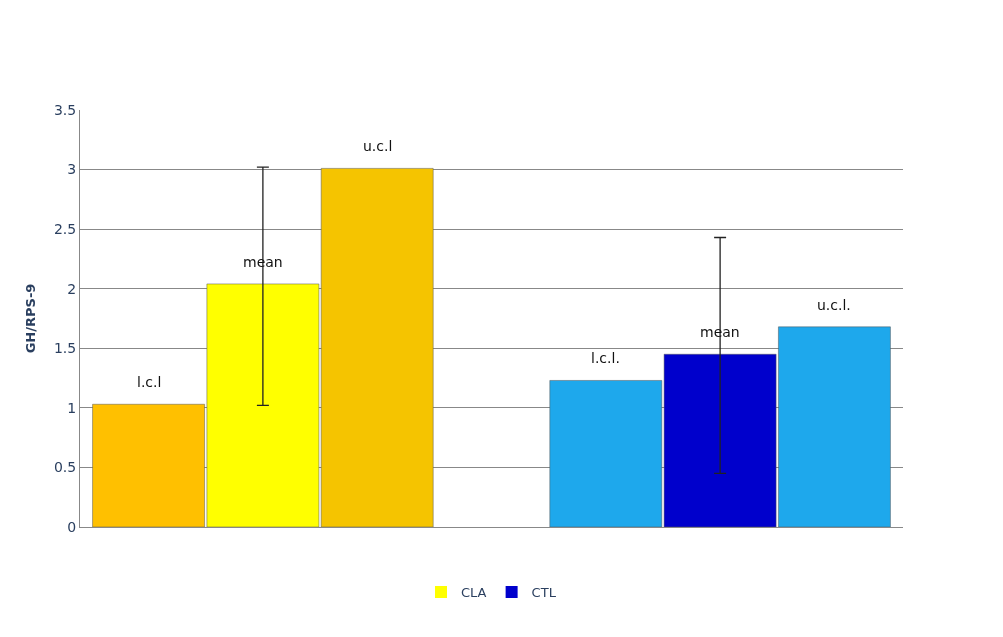 The image size is (1003, 637). I want to click on annotation: l.c.l., so click(605, 358).